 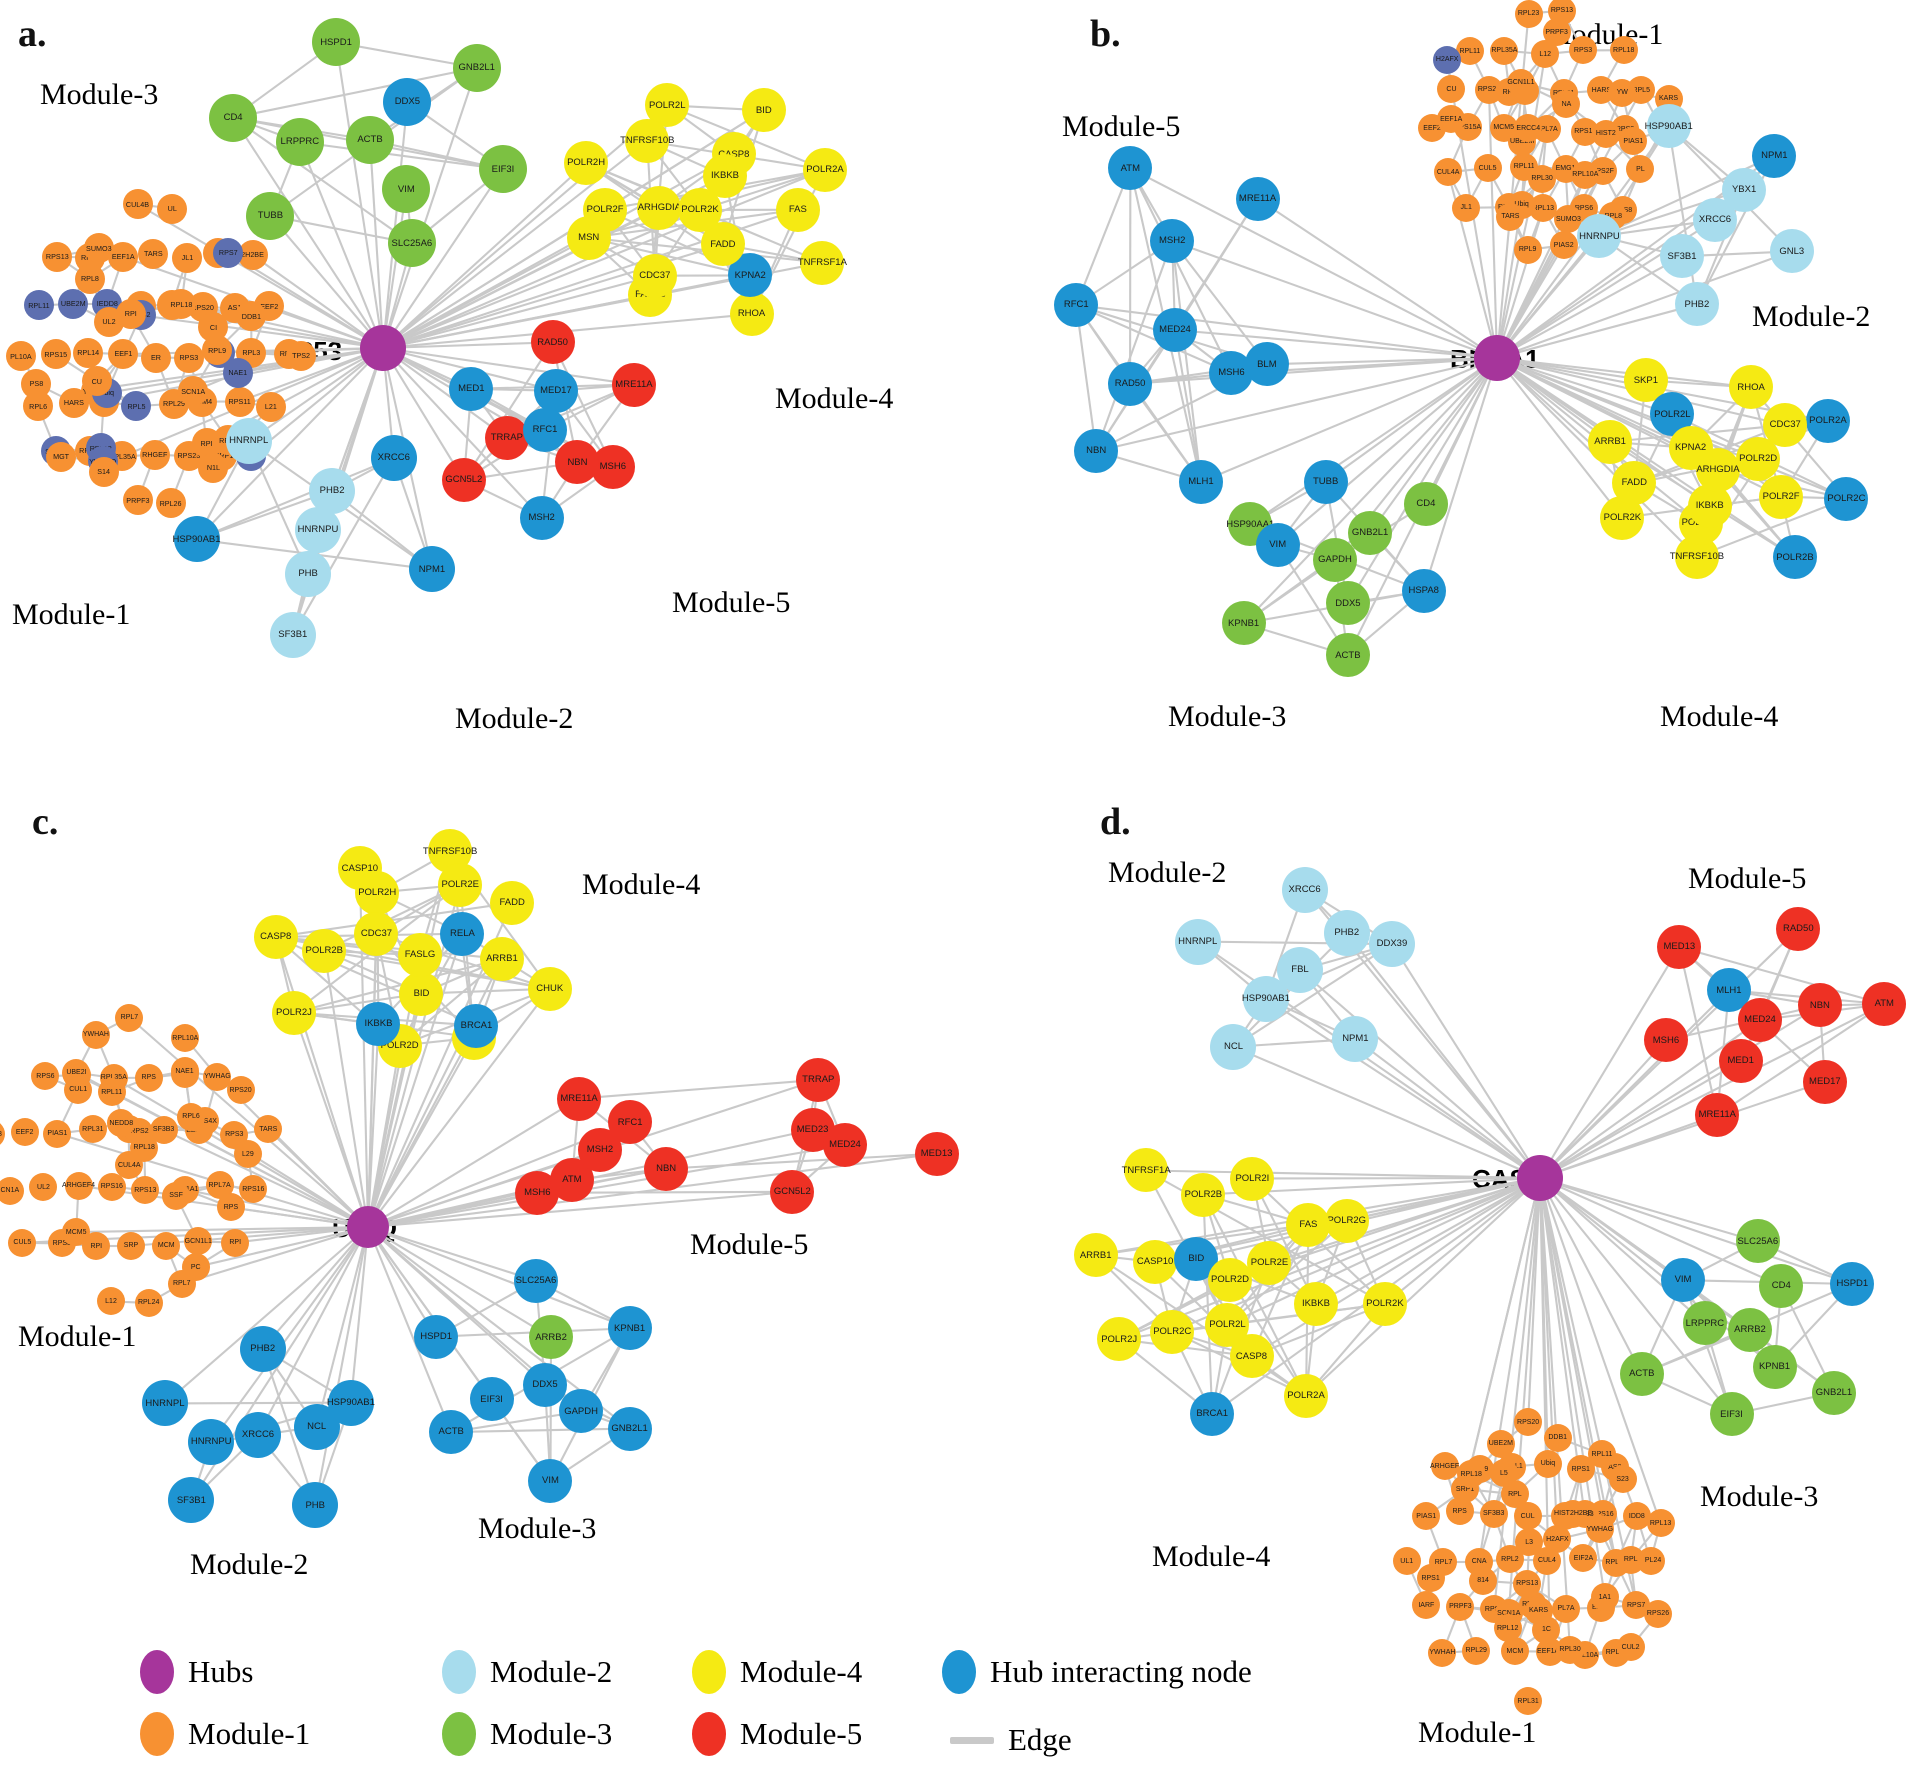 I want to click on module-3-node: HSPA8, so click(x=1423, y=590).